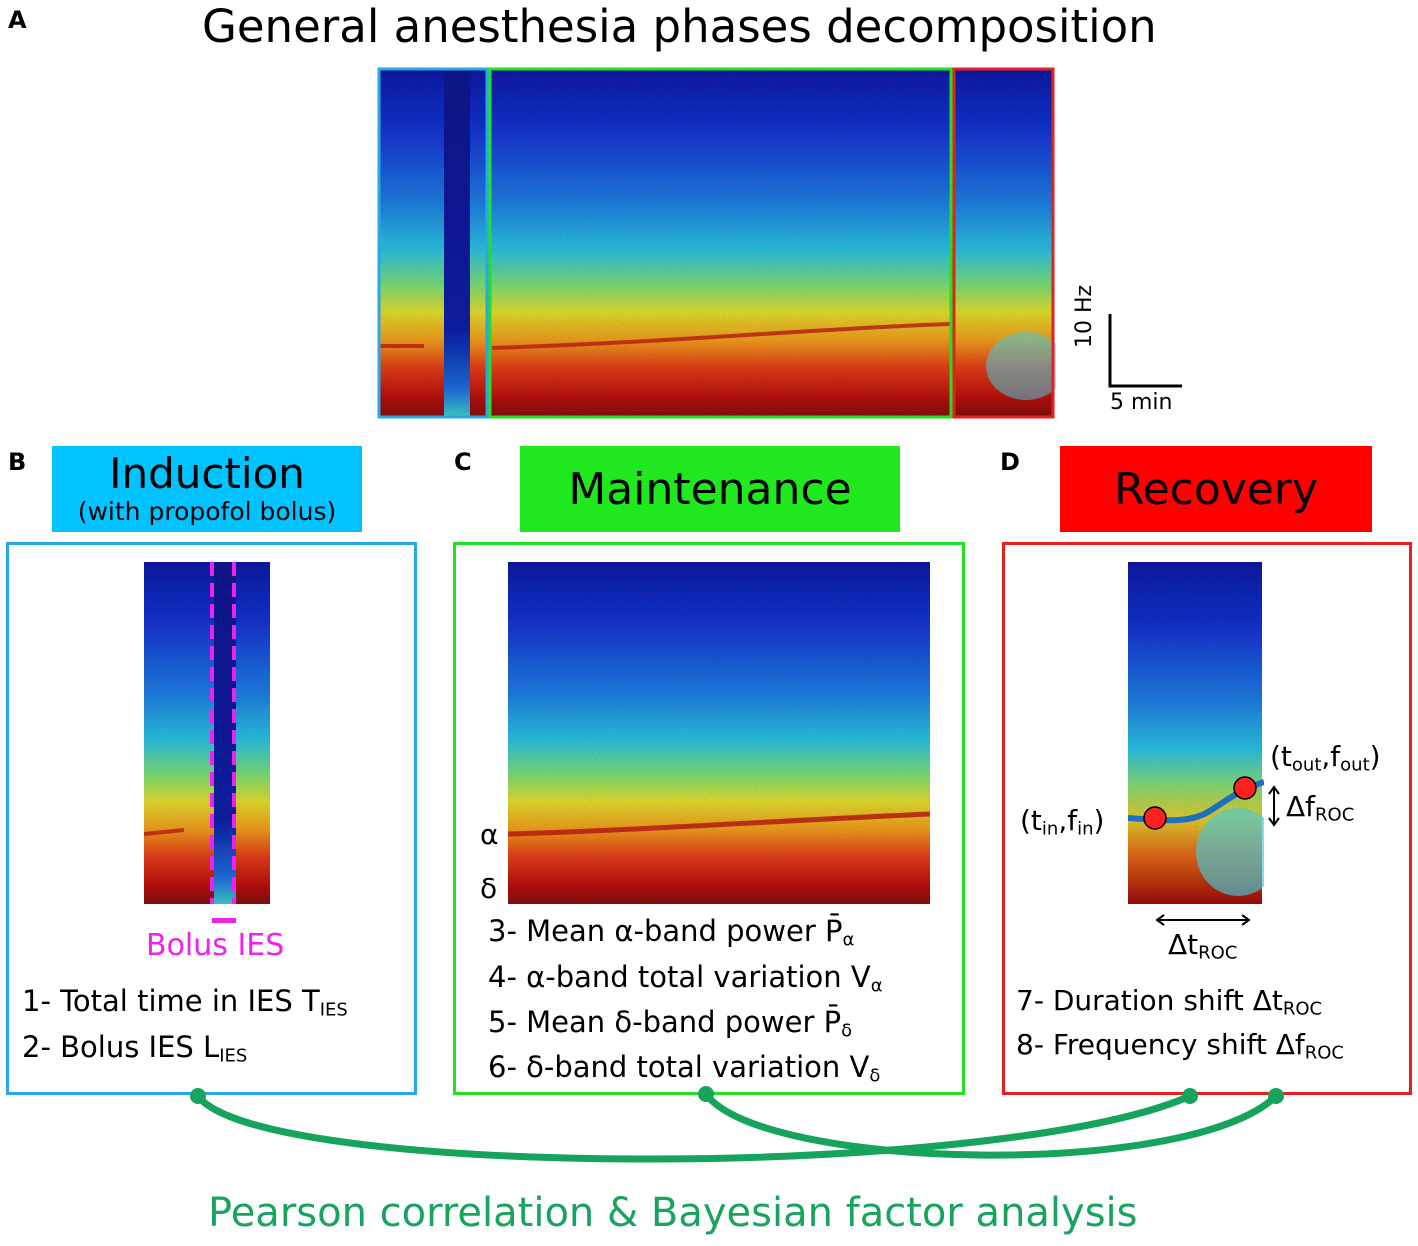 This screenshot has height=1246, width=1418. Describe the element at coordinates (684, 1068) in the screenshot. I see `feature-6: 6- δ-band total variation Vδ` at that location.